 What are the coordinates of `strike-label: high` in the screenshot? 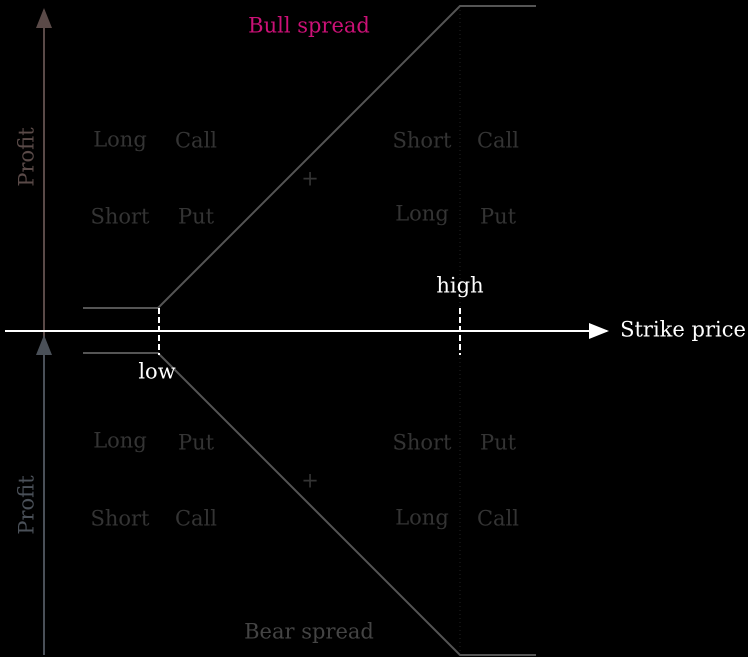 It's located at (459, 286).